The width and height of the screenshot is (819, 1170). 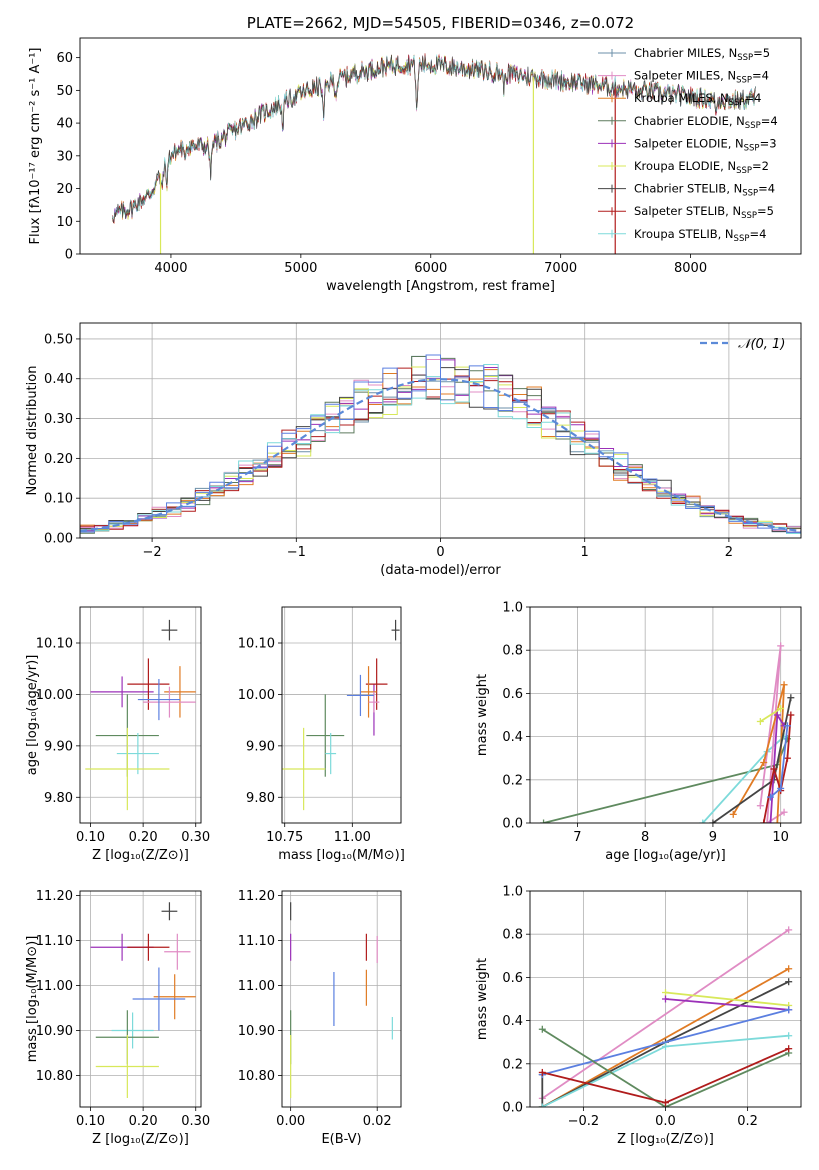 What do you see at coordinates (54, 695) in the screenshot?
I see `y-tick-label: 10.00` at bounding box center [54, 695].